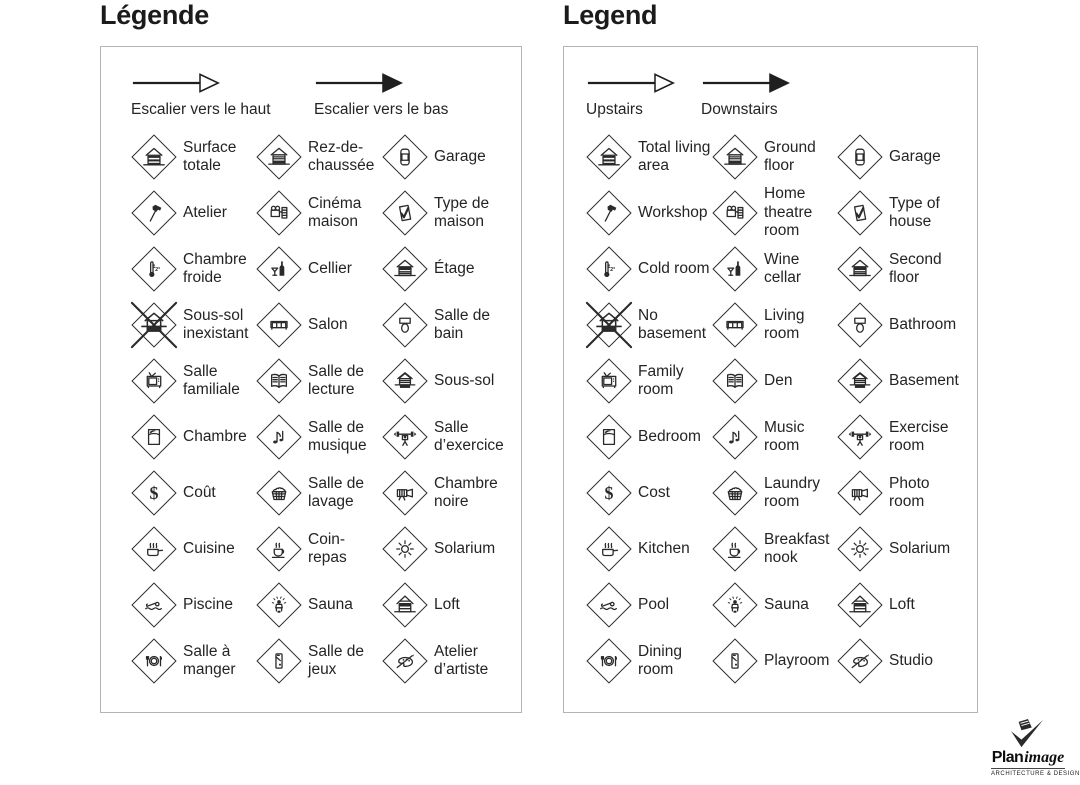 The width and height of the screenshot is (1080, 785). What do you see at coordinates (209, 548) in the screenshot?
I see `legend-item-label: Cuisine` at bounding box center [209, 548].